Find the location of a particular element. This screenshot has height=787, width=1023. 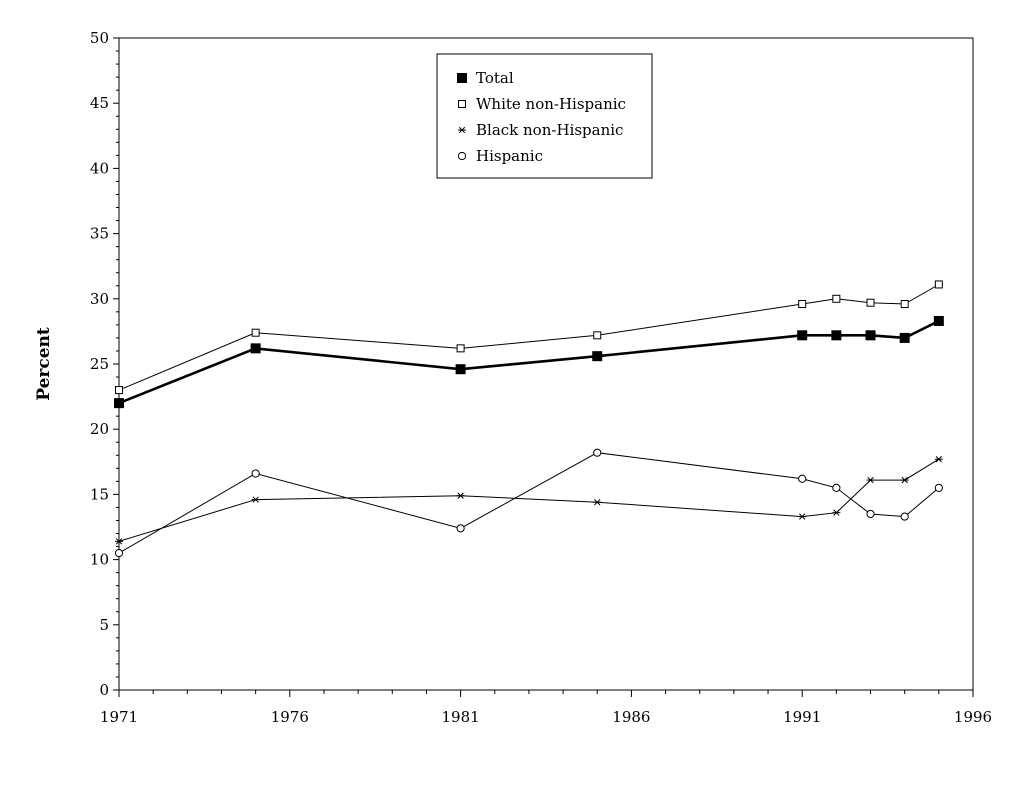

y-tick-label: 25 is located at coordinates (99, 364).